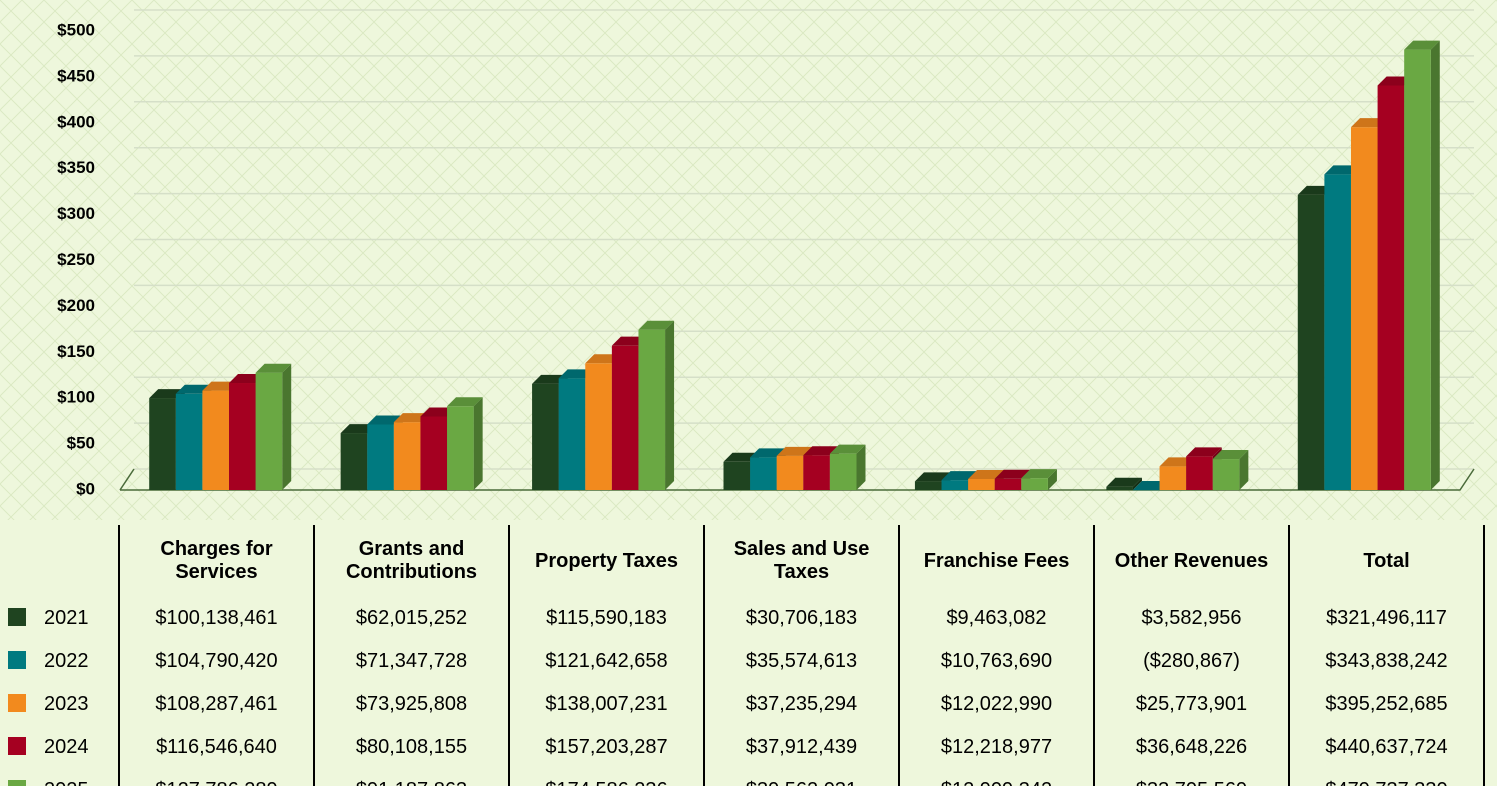 This screenshot has height=786, width=1497. What do you see at coordinates (66, 747) in the screenshot?
I see `legend-label: 2024` at bounding box center [66, 747].